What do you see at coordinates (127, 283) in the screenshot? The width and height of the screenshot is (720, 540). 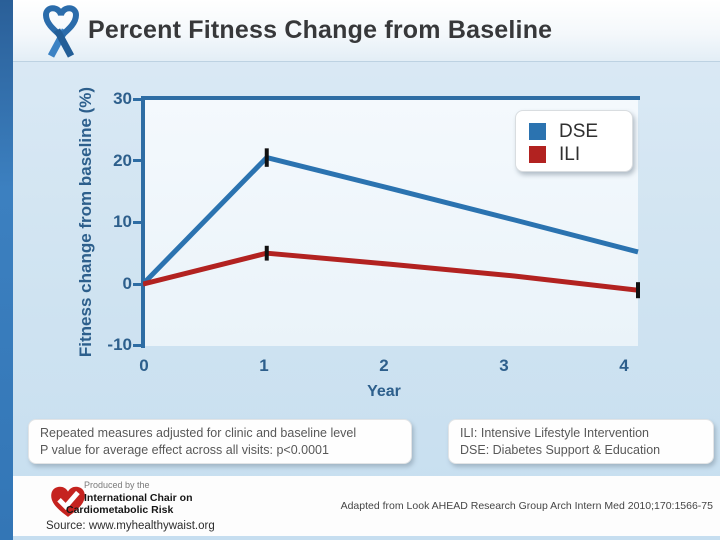 I see `y-tick-label: 0` at bounding box center [127, 283].